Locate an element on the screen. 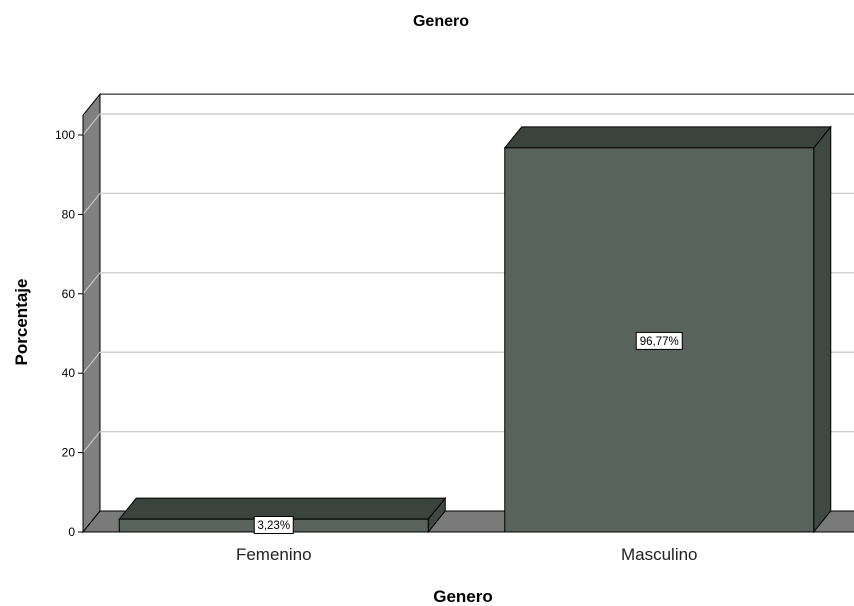 Image resolution: width=854 pixels, height=606 pixels. y-tick-label: 20 is located at coordinates (69, 453).